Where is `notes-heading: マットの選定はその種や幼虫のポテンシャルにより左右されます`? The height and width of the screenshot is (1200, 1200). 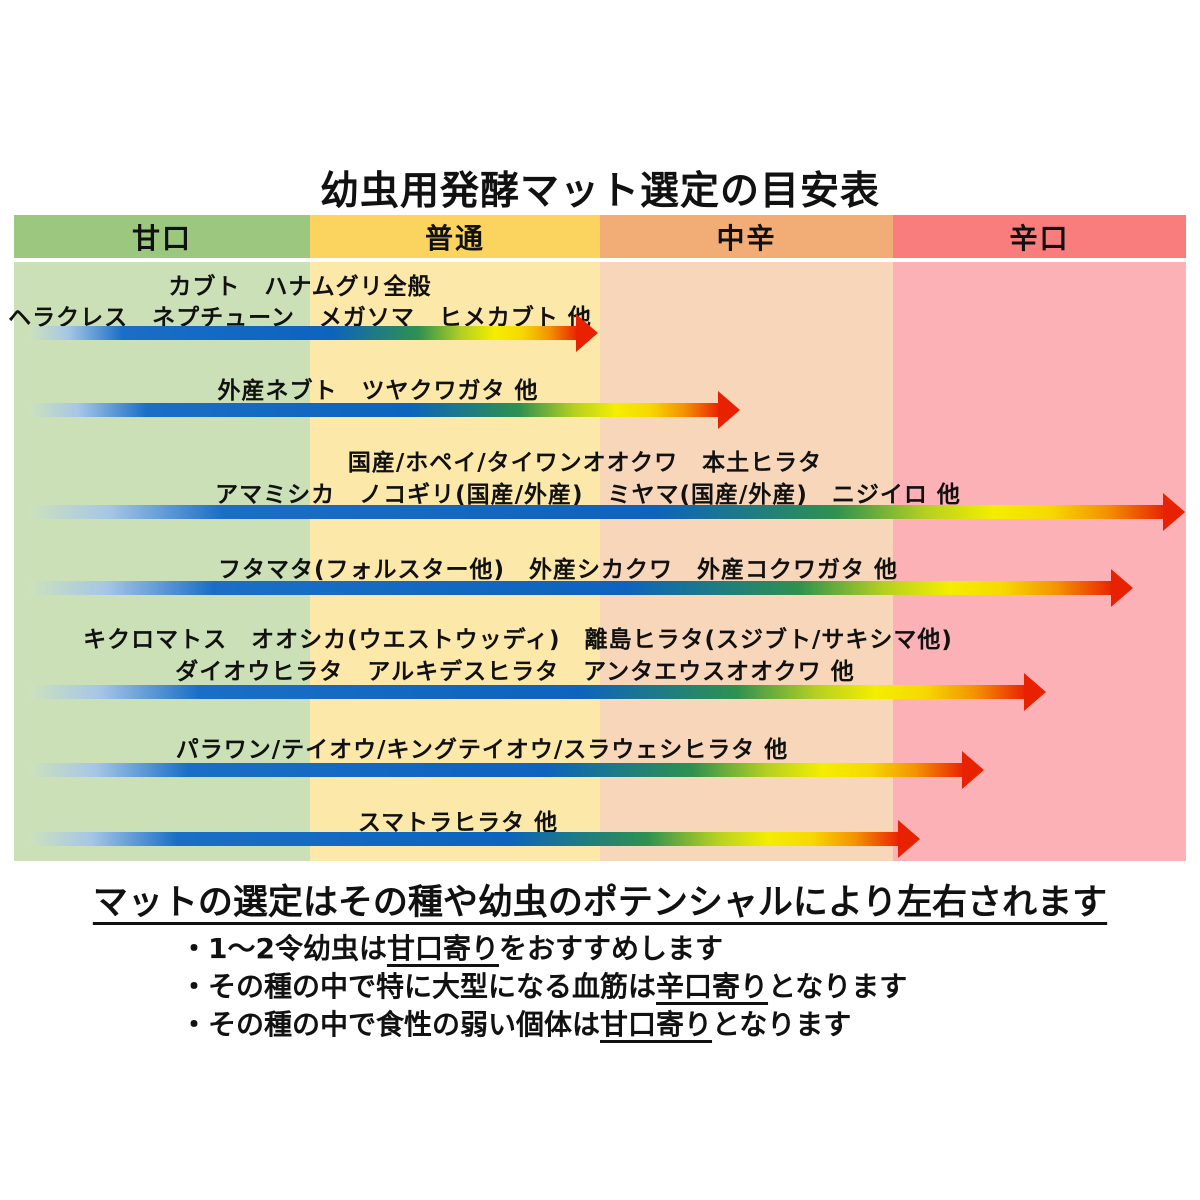 notes-heading: マットの選定はその種や幼虫のポテンシャルにより左右されます is located at coordinates (600, 899).